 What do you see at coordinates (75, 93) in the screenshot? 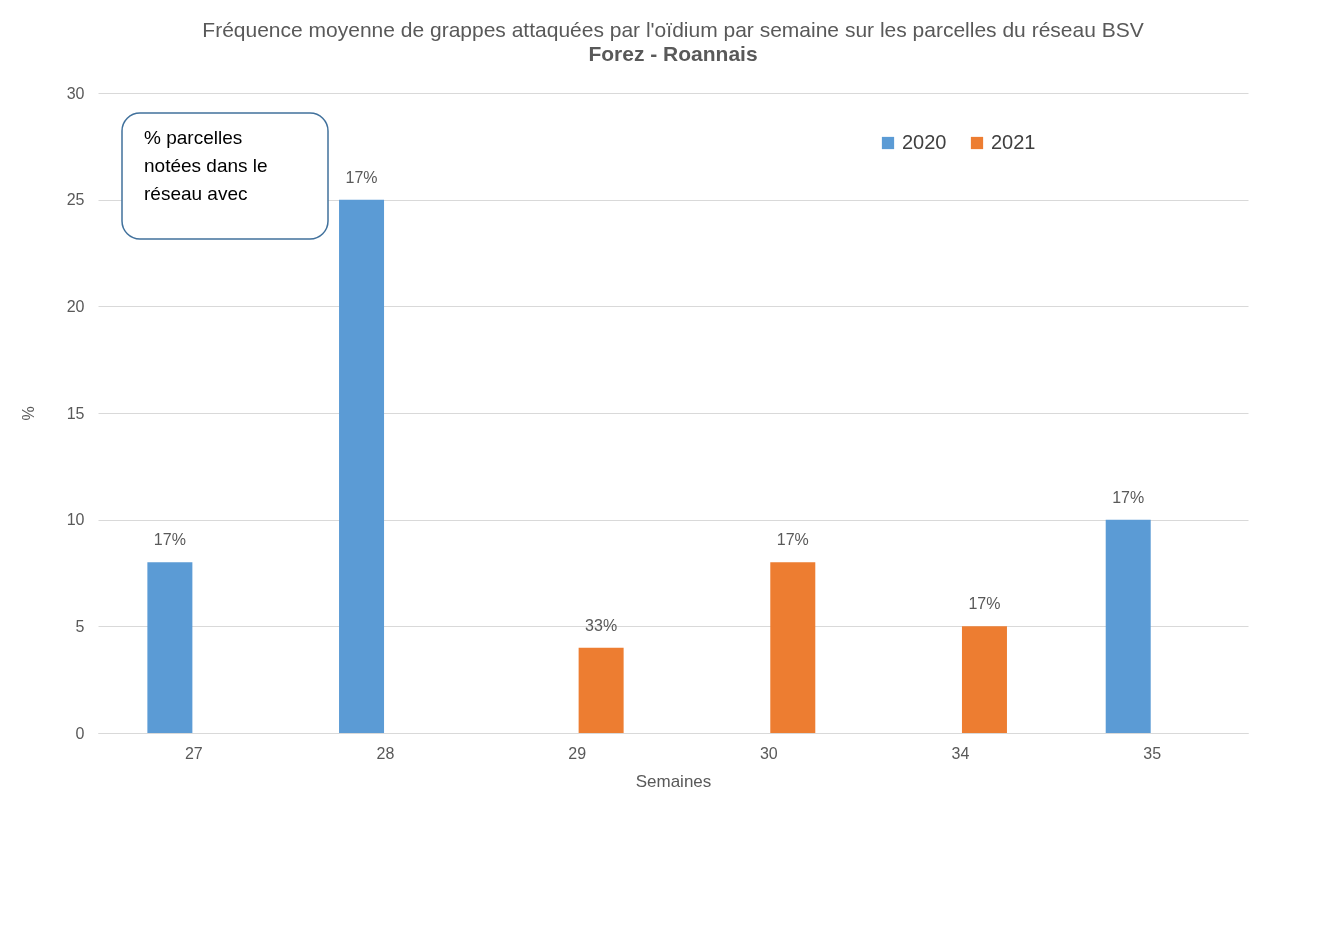
I see `y-tick-label: 30` at bounding box center [75, 93].